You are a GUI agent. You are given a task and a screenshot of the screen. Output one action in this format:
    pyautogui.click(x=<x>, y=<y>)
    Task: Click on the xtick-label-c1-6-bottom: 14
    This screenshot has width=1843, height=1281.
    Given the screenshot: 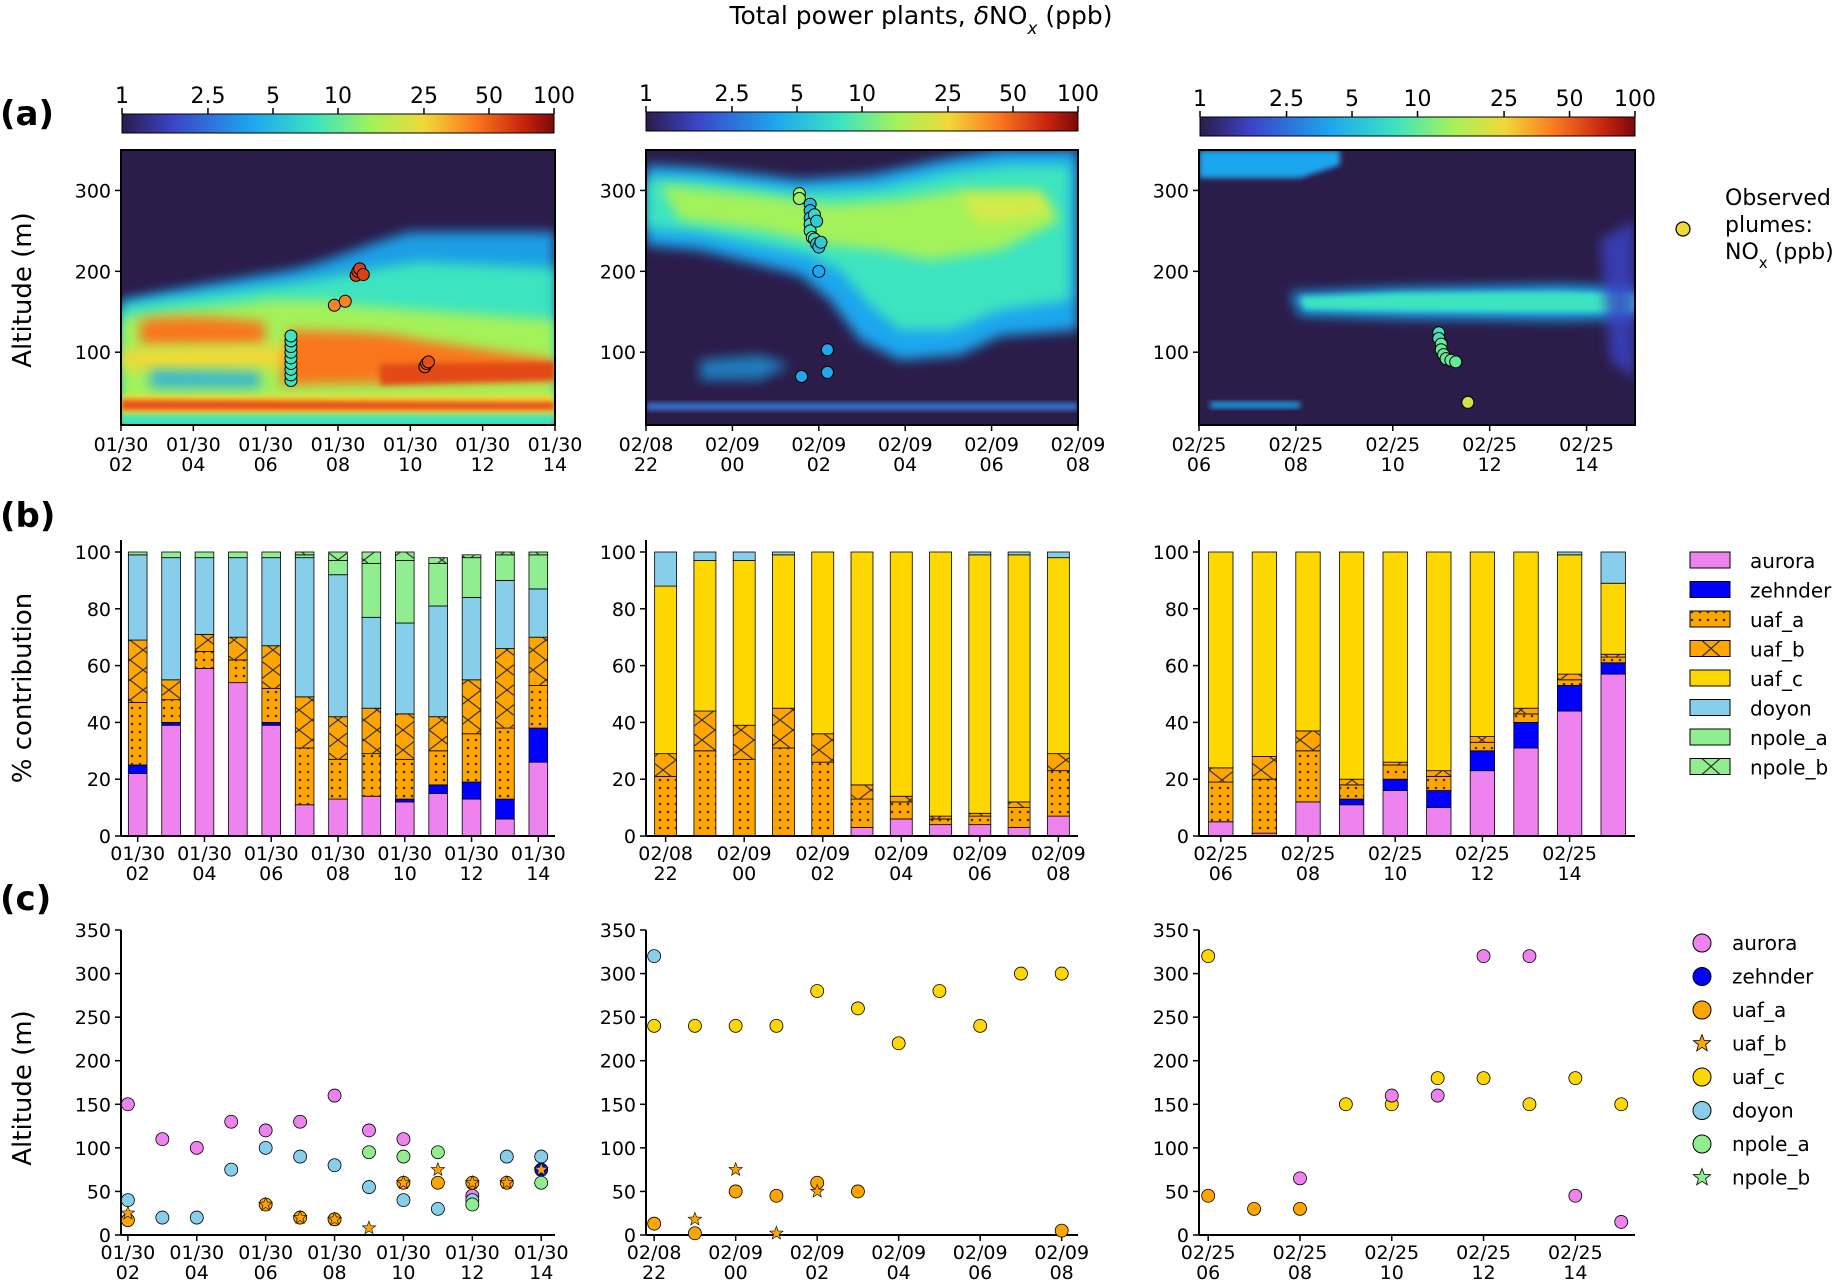 What is the action you would take?
    pyautogui.click(x=541, y=1271)
    